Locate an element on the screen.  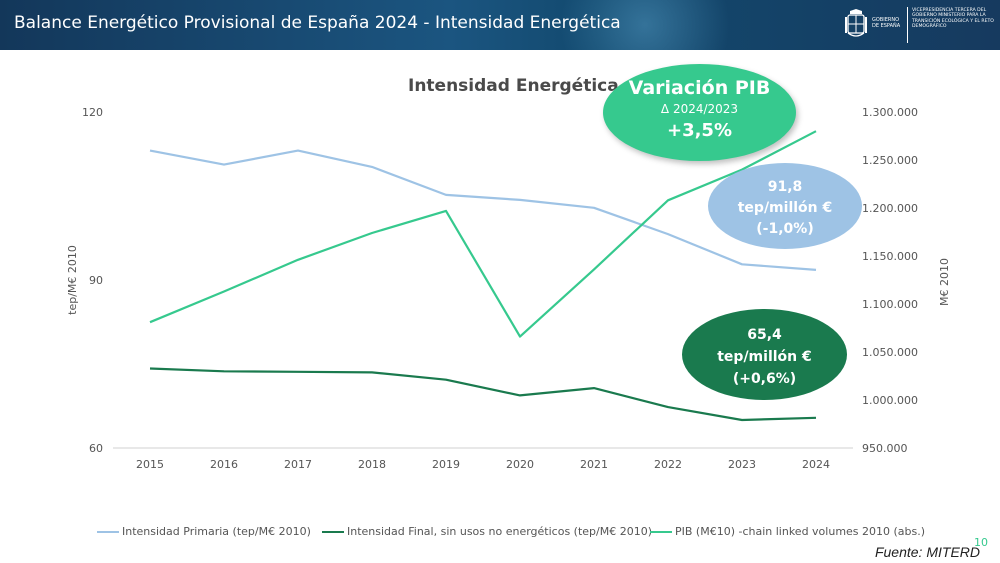
final-callout-change: (+0,6%) is located at coordinates (764, 379).